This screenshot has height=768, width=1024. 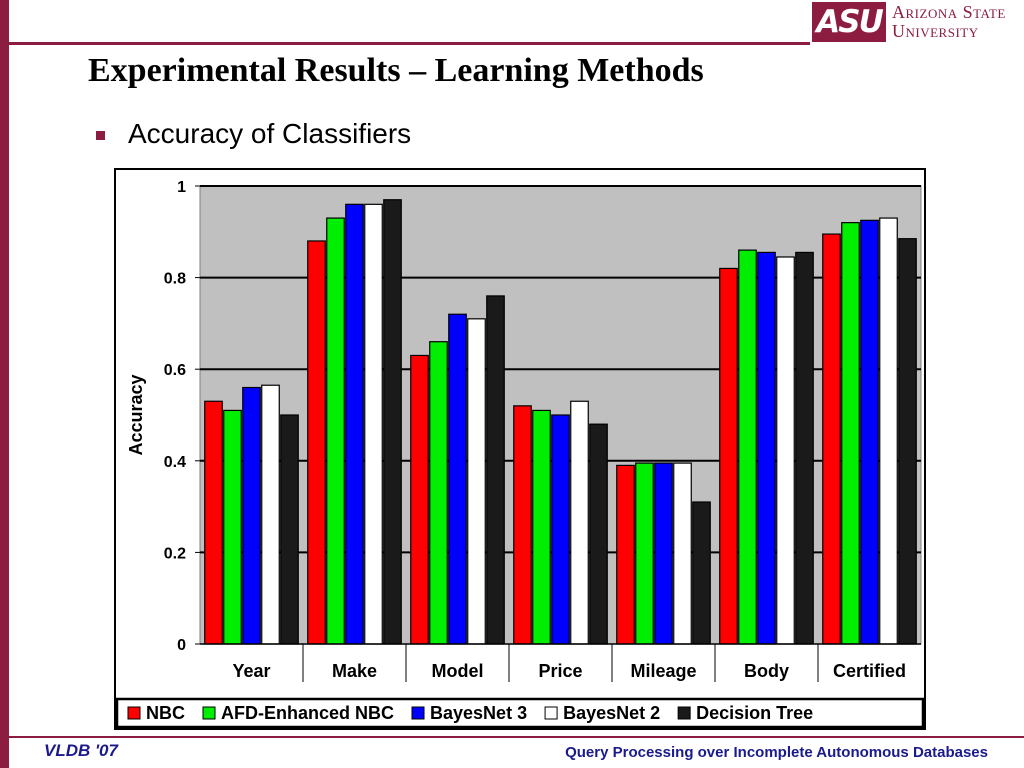 What do you see at coordinates (4, 384) in the screenshot?
I see `left-accent-bar` at bounding box center [4, 384].